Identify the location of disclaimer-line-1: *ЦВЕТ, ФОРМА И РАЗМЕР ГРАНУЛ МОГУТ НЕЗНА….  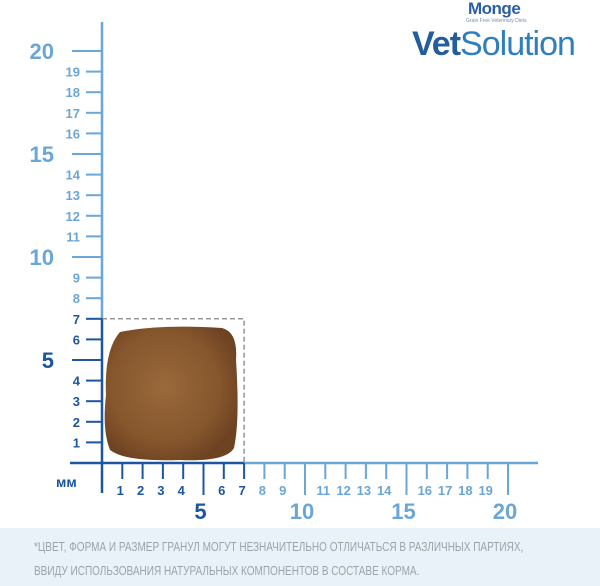
(279, 547).